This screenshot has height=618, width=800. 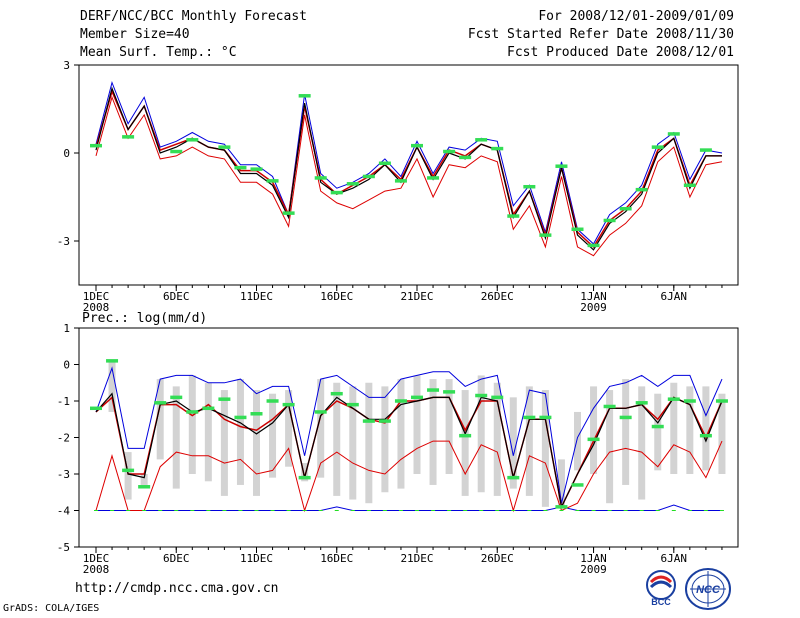 I want to click on variable-label: Mean Surf. Temp.: °C, so click(x=158, y=52).